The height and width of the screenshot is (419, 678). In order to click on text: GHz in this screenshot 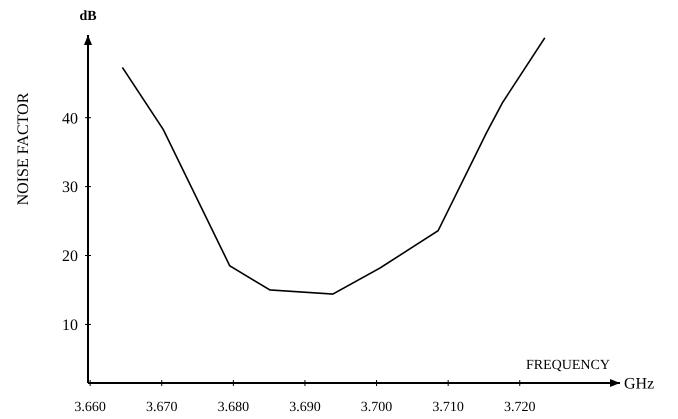, I will do `click(639, 384)`.